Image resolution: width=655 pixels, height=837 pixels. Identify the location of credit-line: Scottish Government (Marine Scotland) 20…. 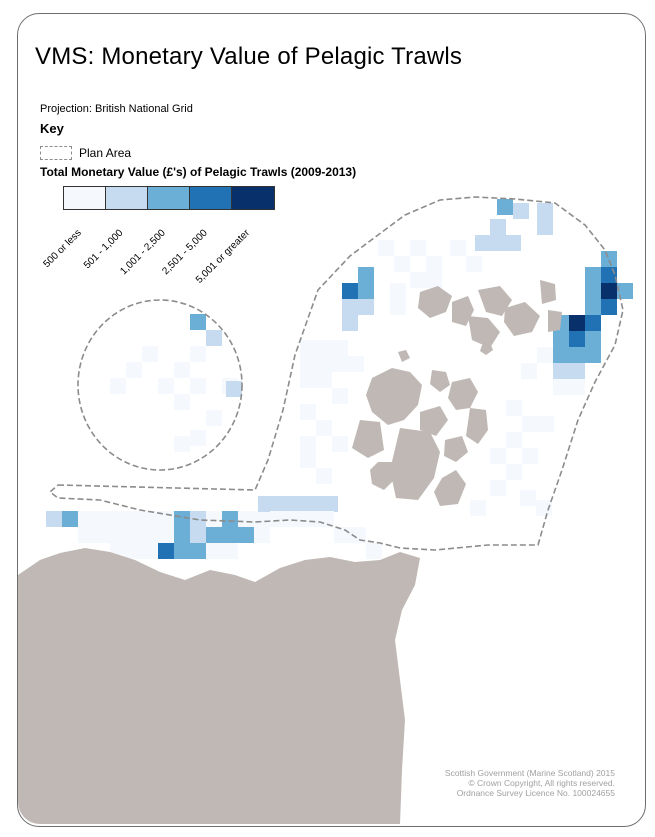
(529, 773).